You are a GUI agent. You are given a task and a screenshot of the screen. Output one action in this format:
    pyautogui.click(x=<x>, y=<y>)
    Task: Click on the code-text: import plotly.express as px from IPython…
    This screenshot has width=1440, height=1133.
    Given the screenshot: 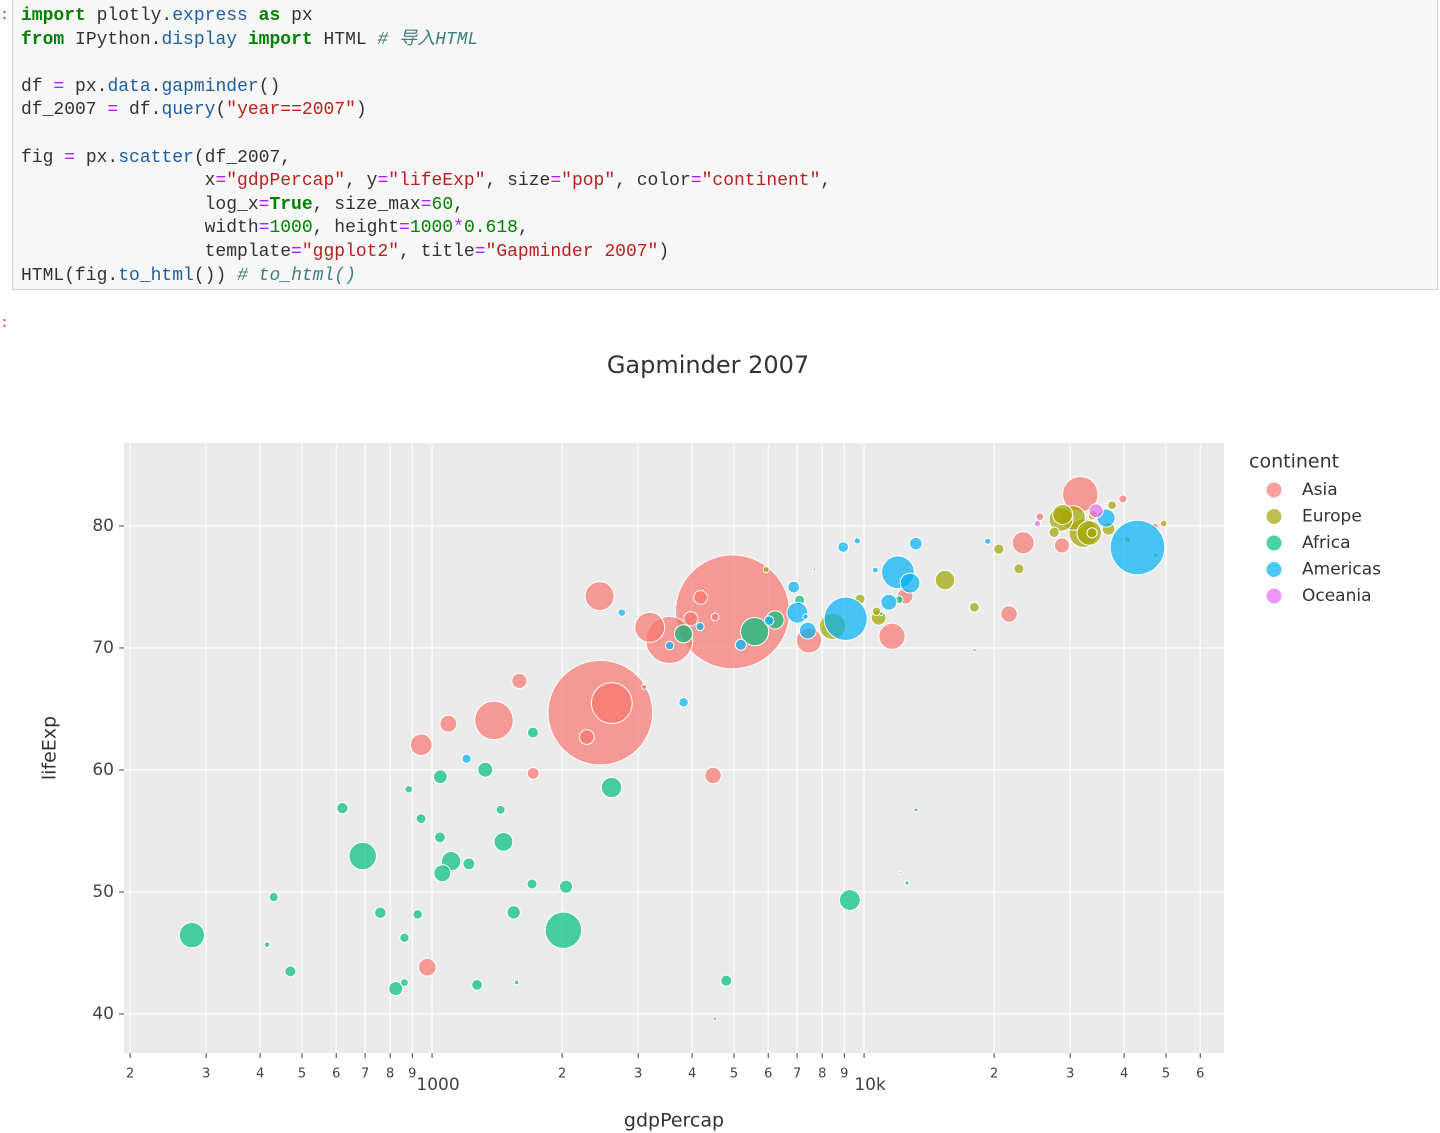 What is the action you would take?
    pyautogui.click(x=426, y=146)
    